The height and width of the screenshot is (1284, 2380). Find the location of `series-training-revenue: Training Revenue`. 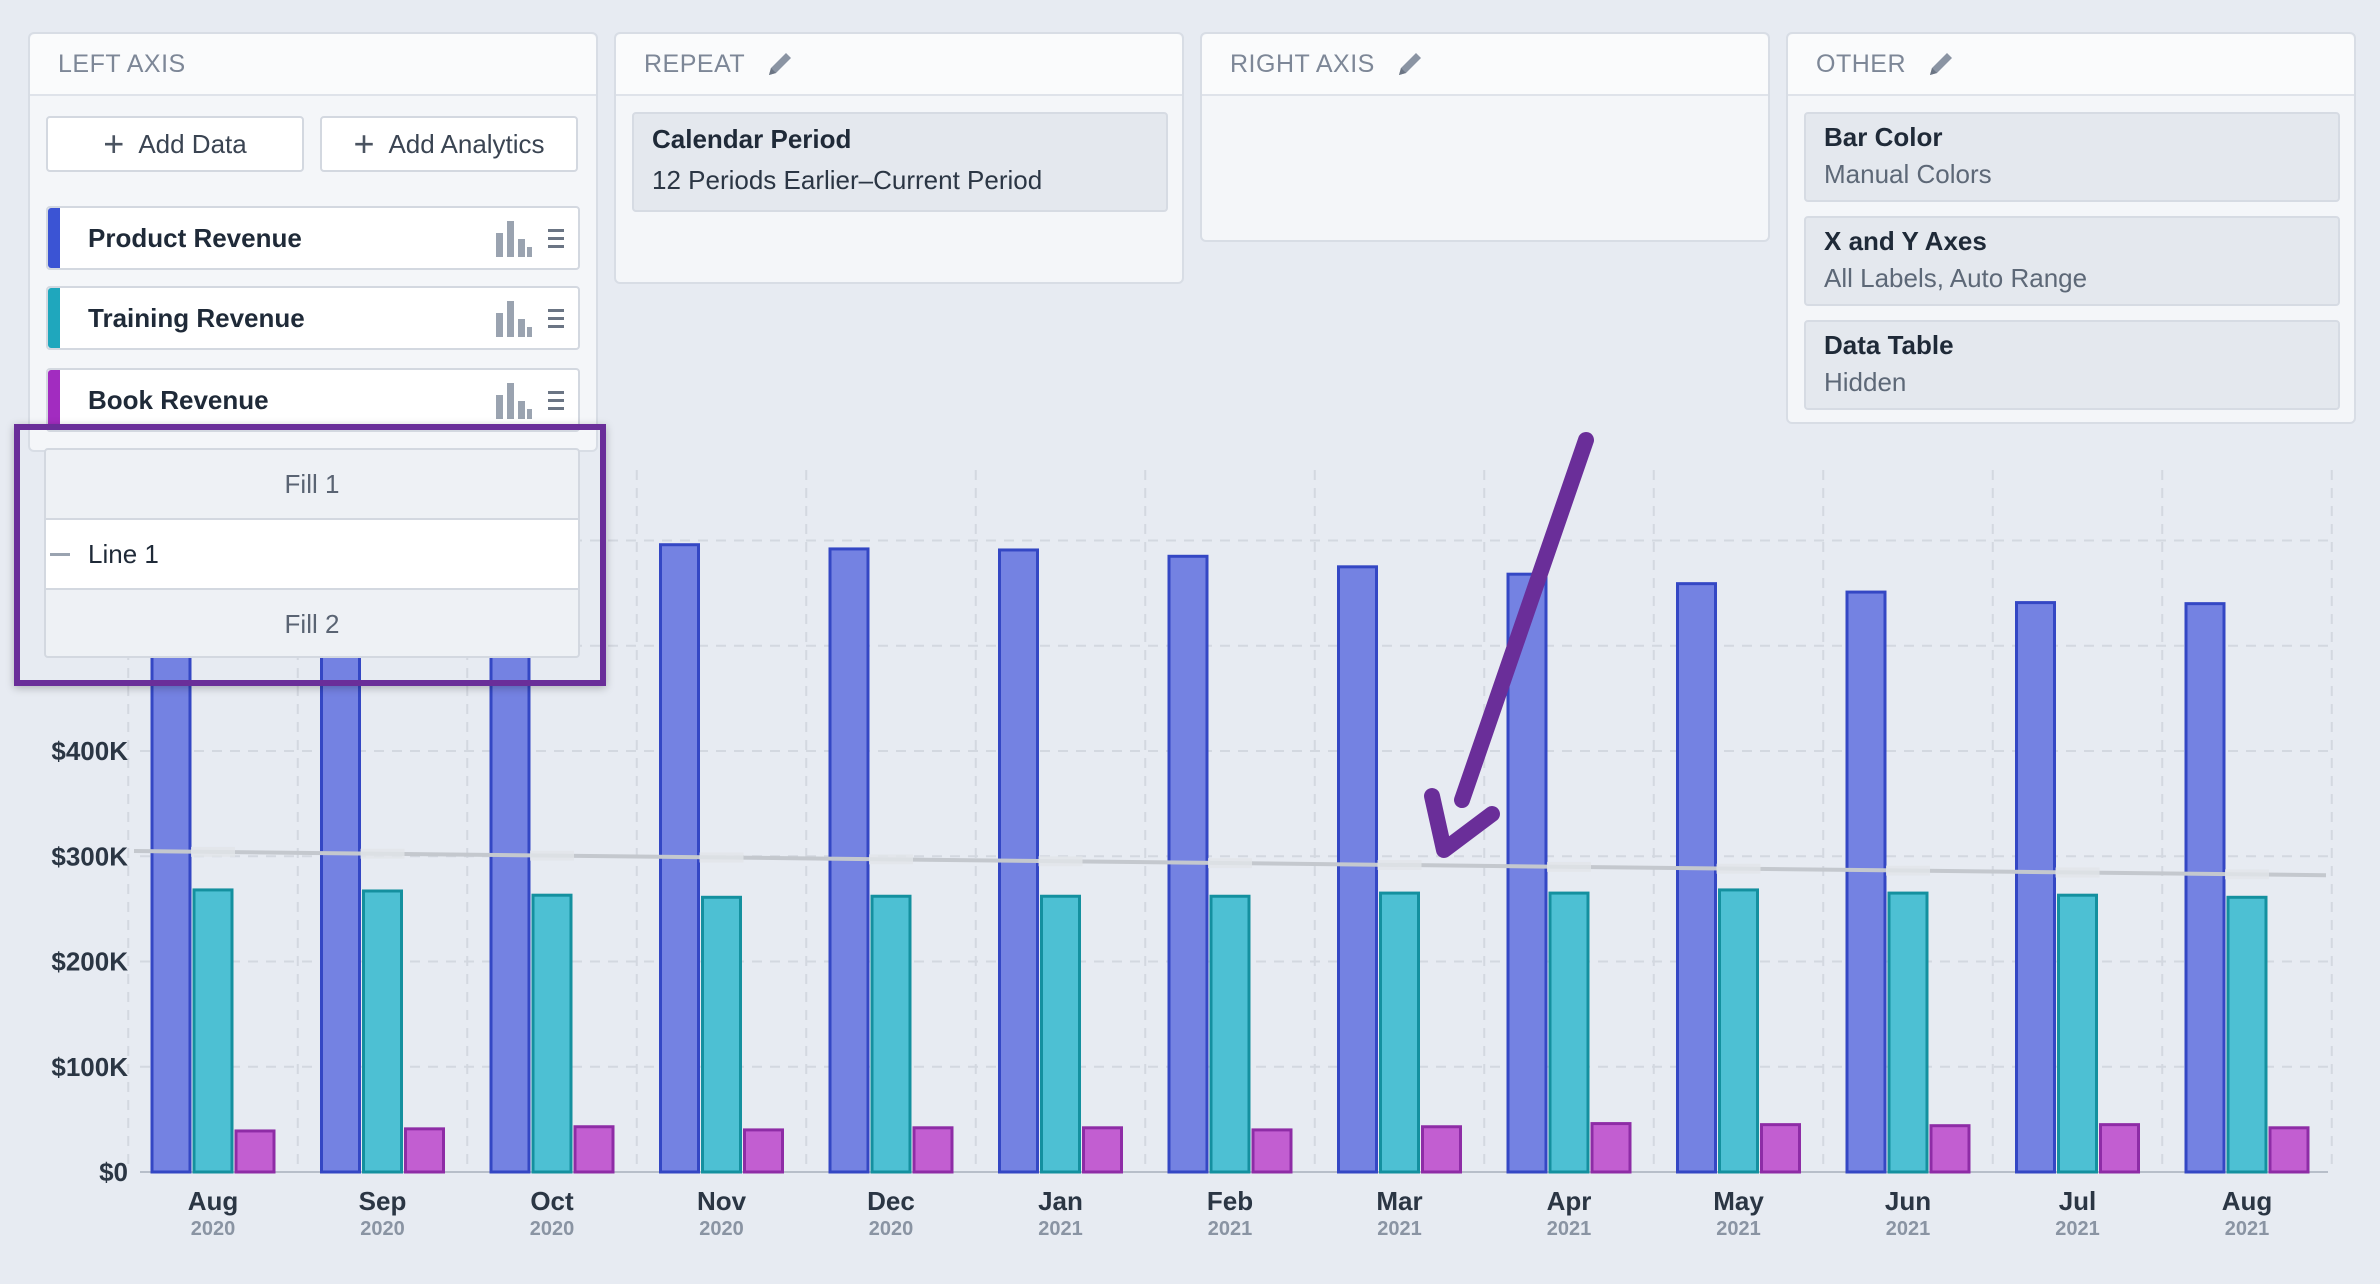

series-training-revenue: Training Revenue is located at coordinates (313, 318).